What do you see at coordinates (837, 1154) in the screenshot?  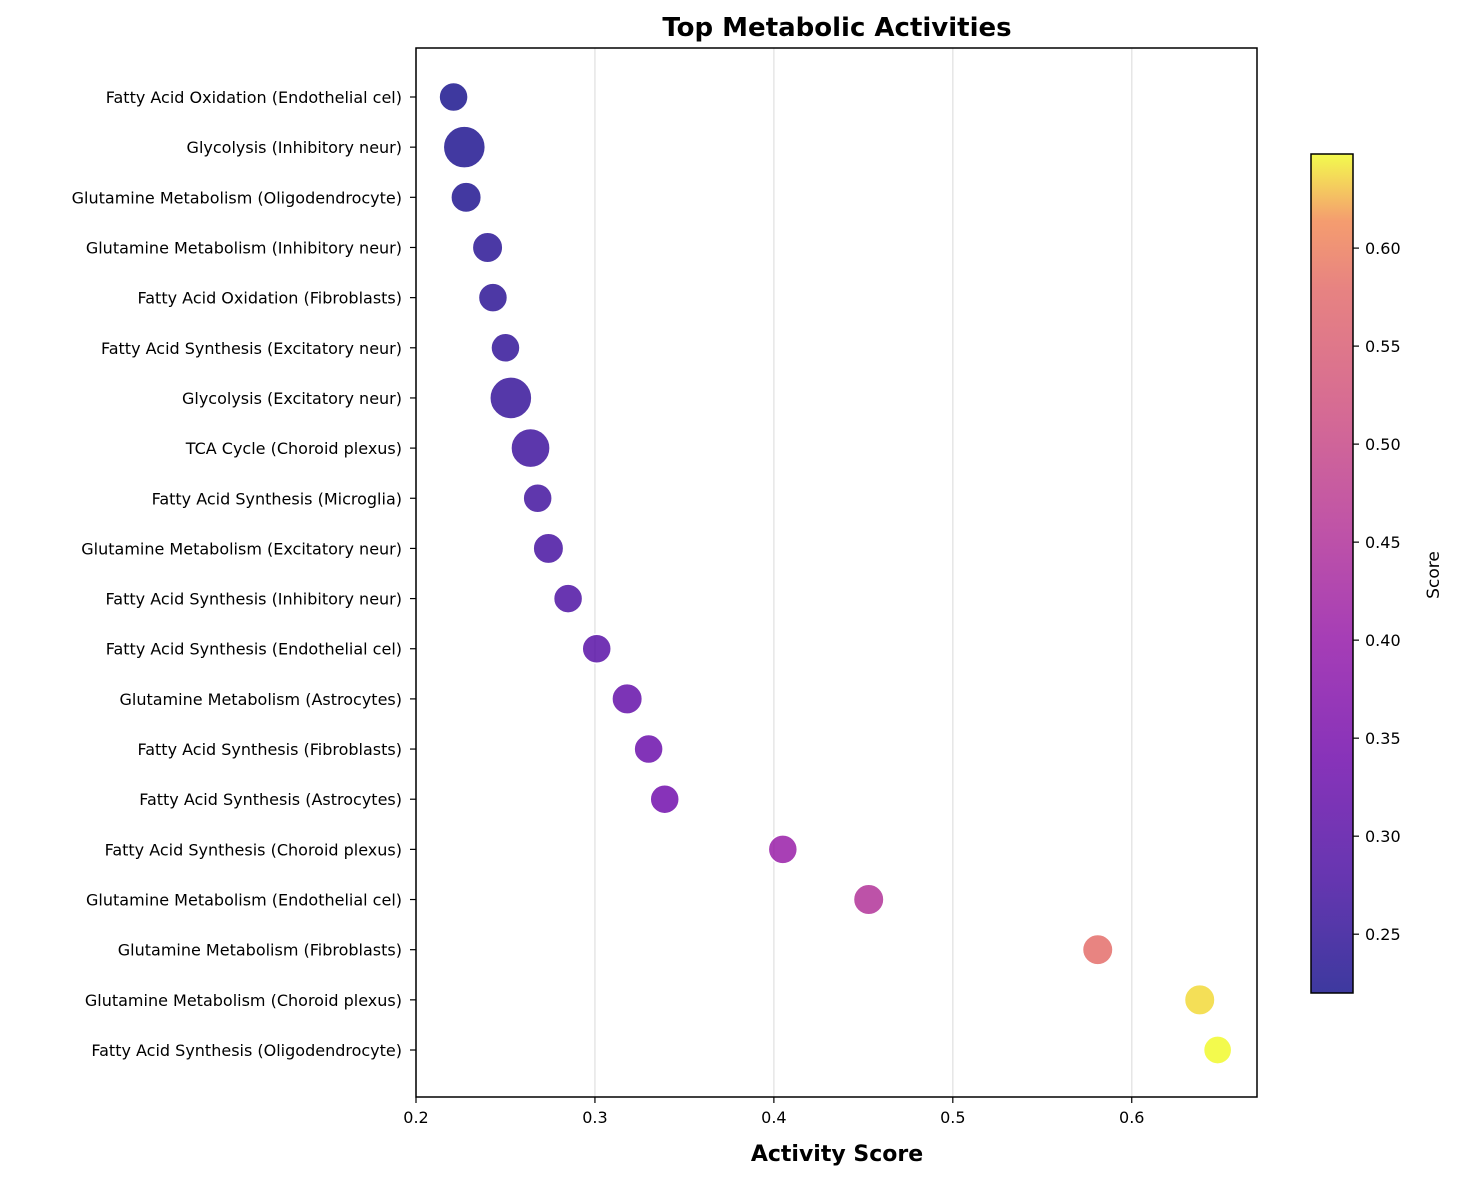 I see `x-axis-label: Activity Score` at bounding box center [837, 1154].